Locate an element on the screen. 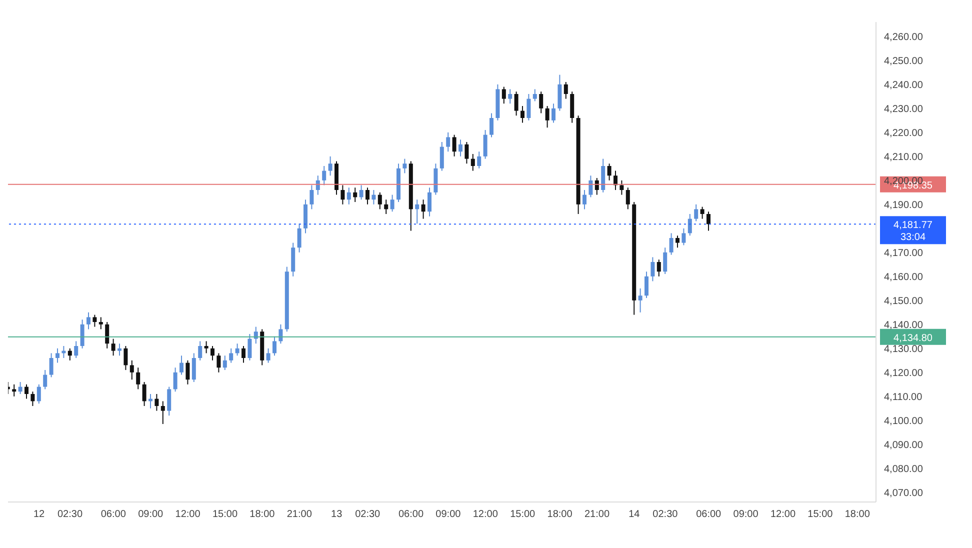  y-tick-label: 4,190.00 is located at coordinates (904, 205).